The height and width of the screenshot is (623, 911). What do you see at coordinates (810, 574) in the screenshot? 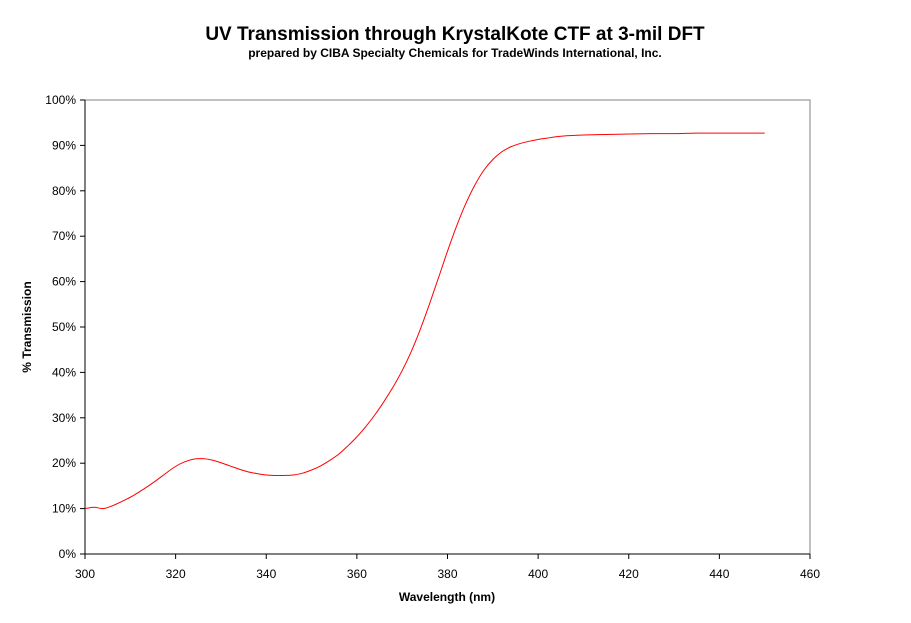
I see `x-tick-label: 460` at bounding box center [810, 574].